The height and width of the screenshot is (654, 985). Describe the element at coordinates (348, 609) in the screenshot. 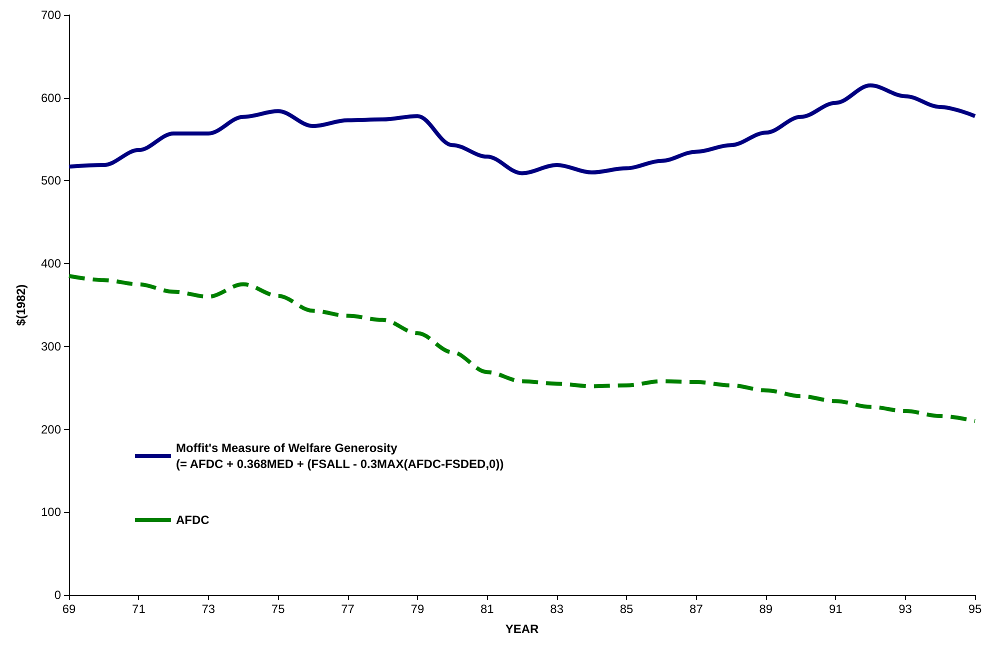

I see `x-tick-label: 77` at that location.